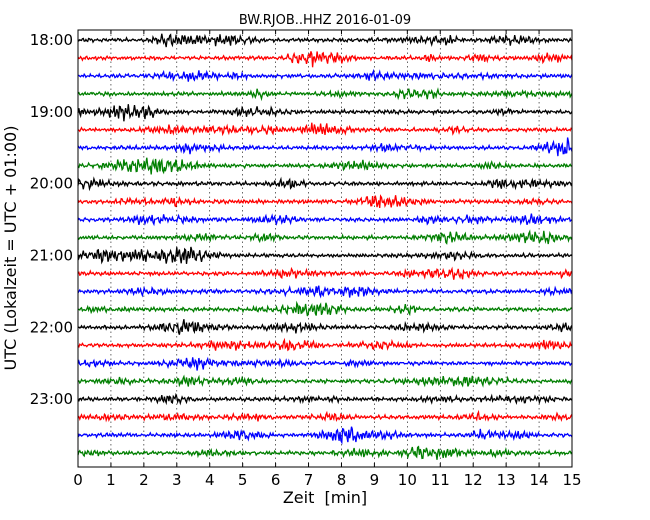  What do you see at coordinates (56, 219) in the screenshot?
I see `y-axis-ticks: 18:00 19:00 20:00 21:00 22:00 23:00` at bounding box center [56, 219].